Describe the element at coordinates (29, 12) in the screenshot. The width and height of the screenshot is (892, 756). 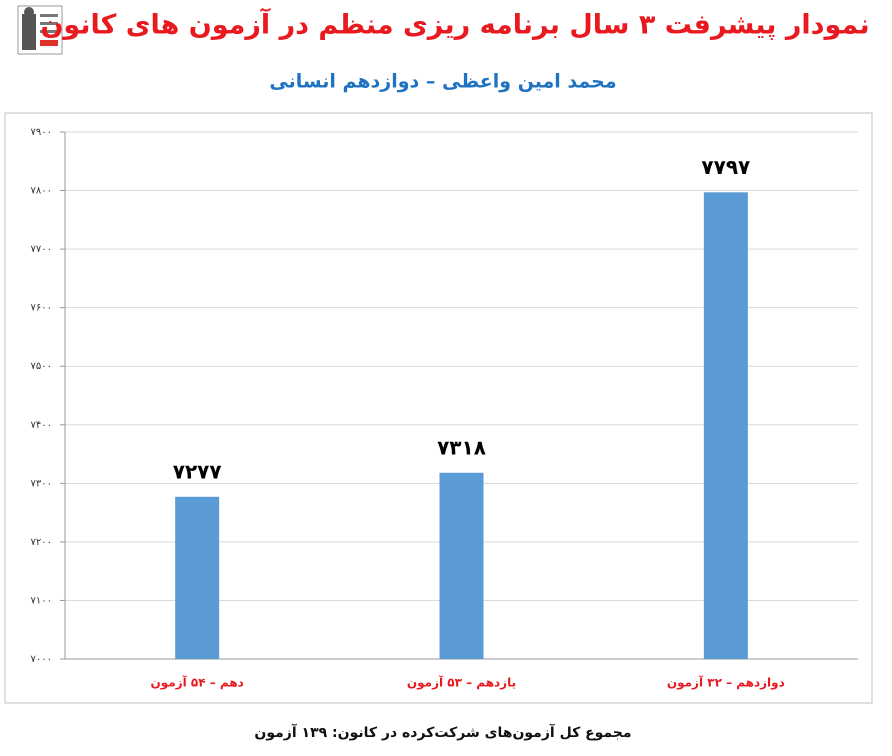
I see `logo-head` at that location.